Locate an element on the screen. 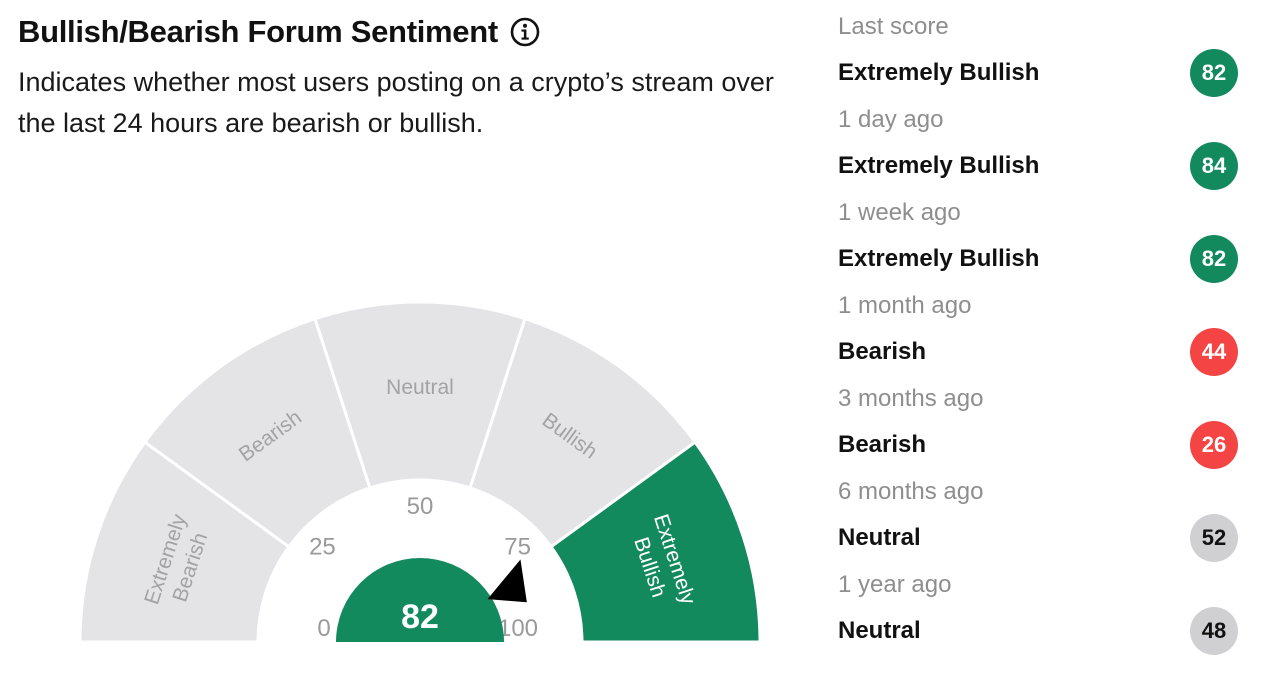 The width and height of the screenshot is (1270, 686). gauge-tick-label: 100 is located at coordinates (518, 628).